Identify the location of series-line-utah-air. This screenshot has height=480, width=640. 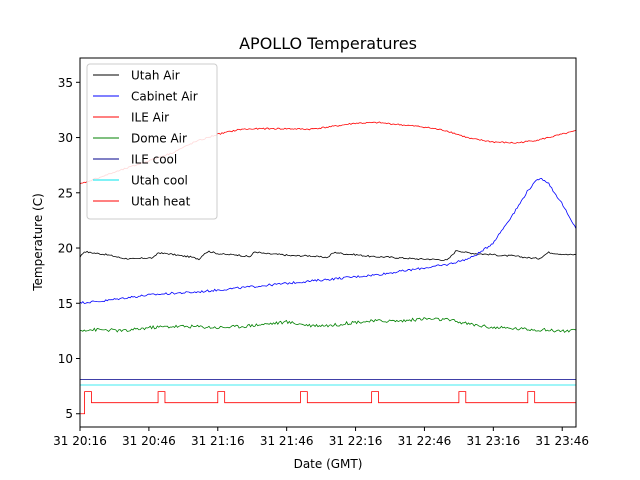
(328, 255).